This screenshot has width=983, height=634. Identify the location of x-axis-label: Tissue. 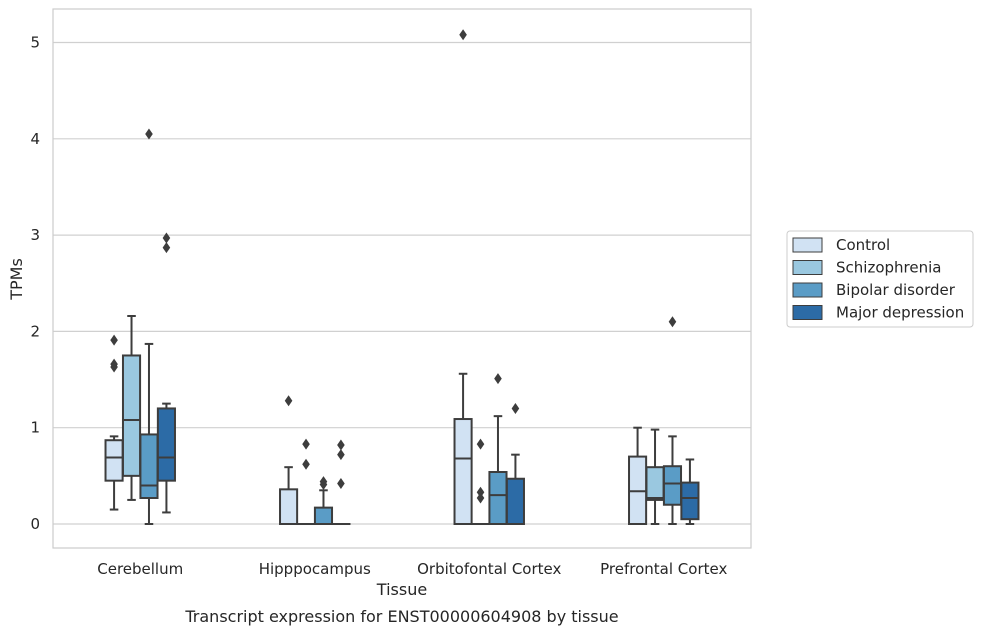
(401, 589).